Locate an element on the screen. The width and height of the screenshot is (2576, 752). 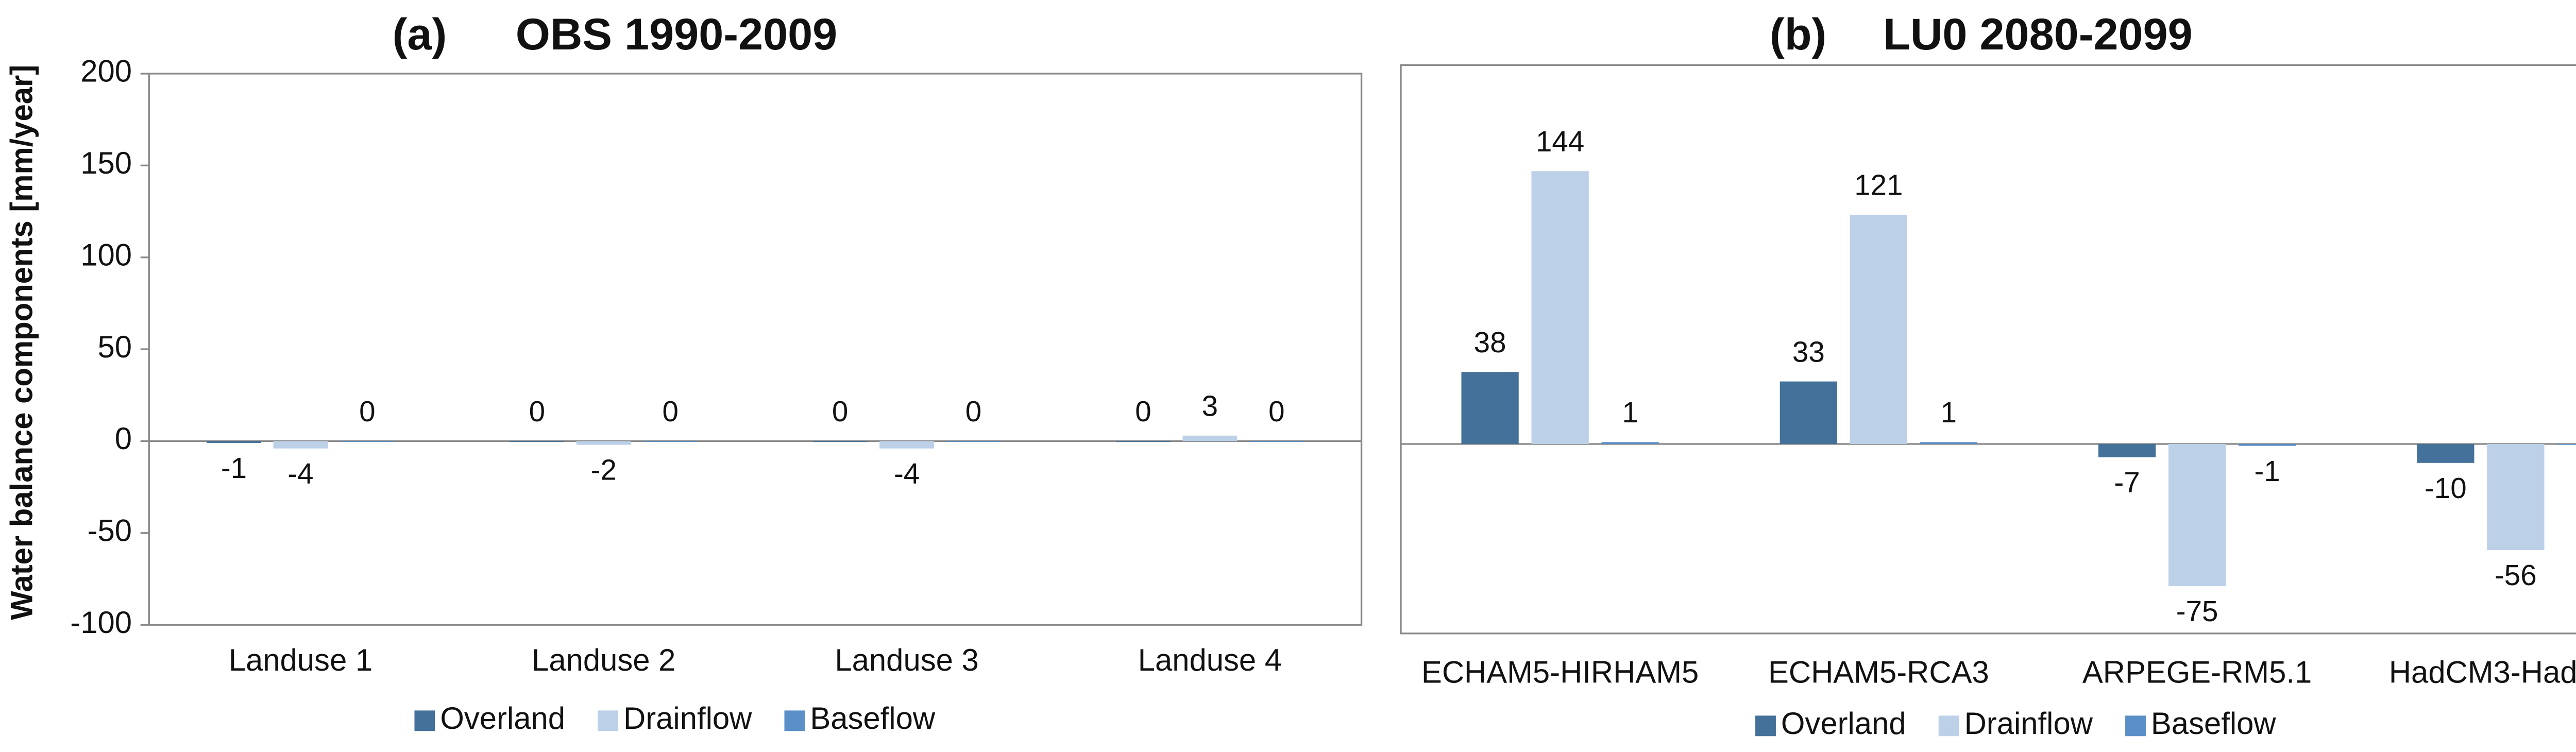
y-tick-label: -50 is located at coordinates (110, 531).